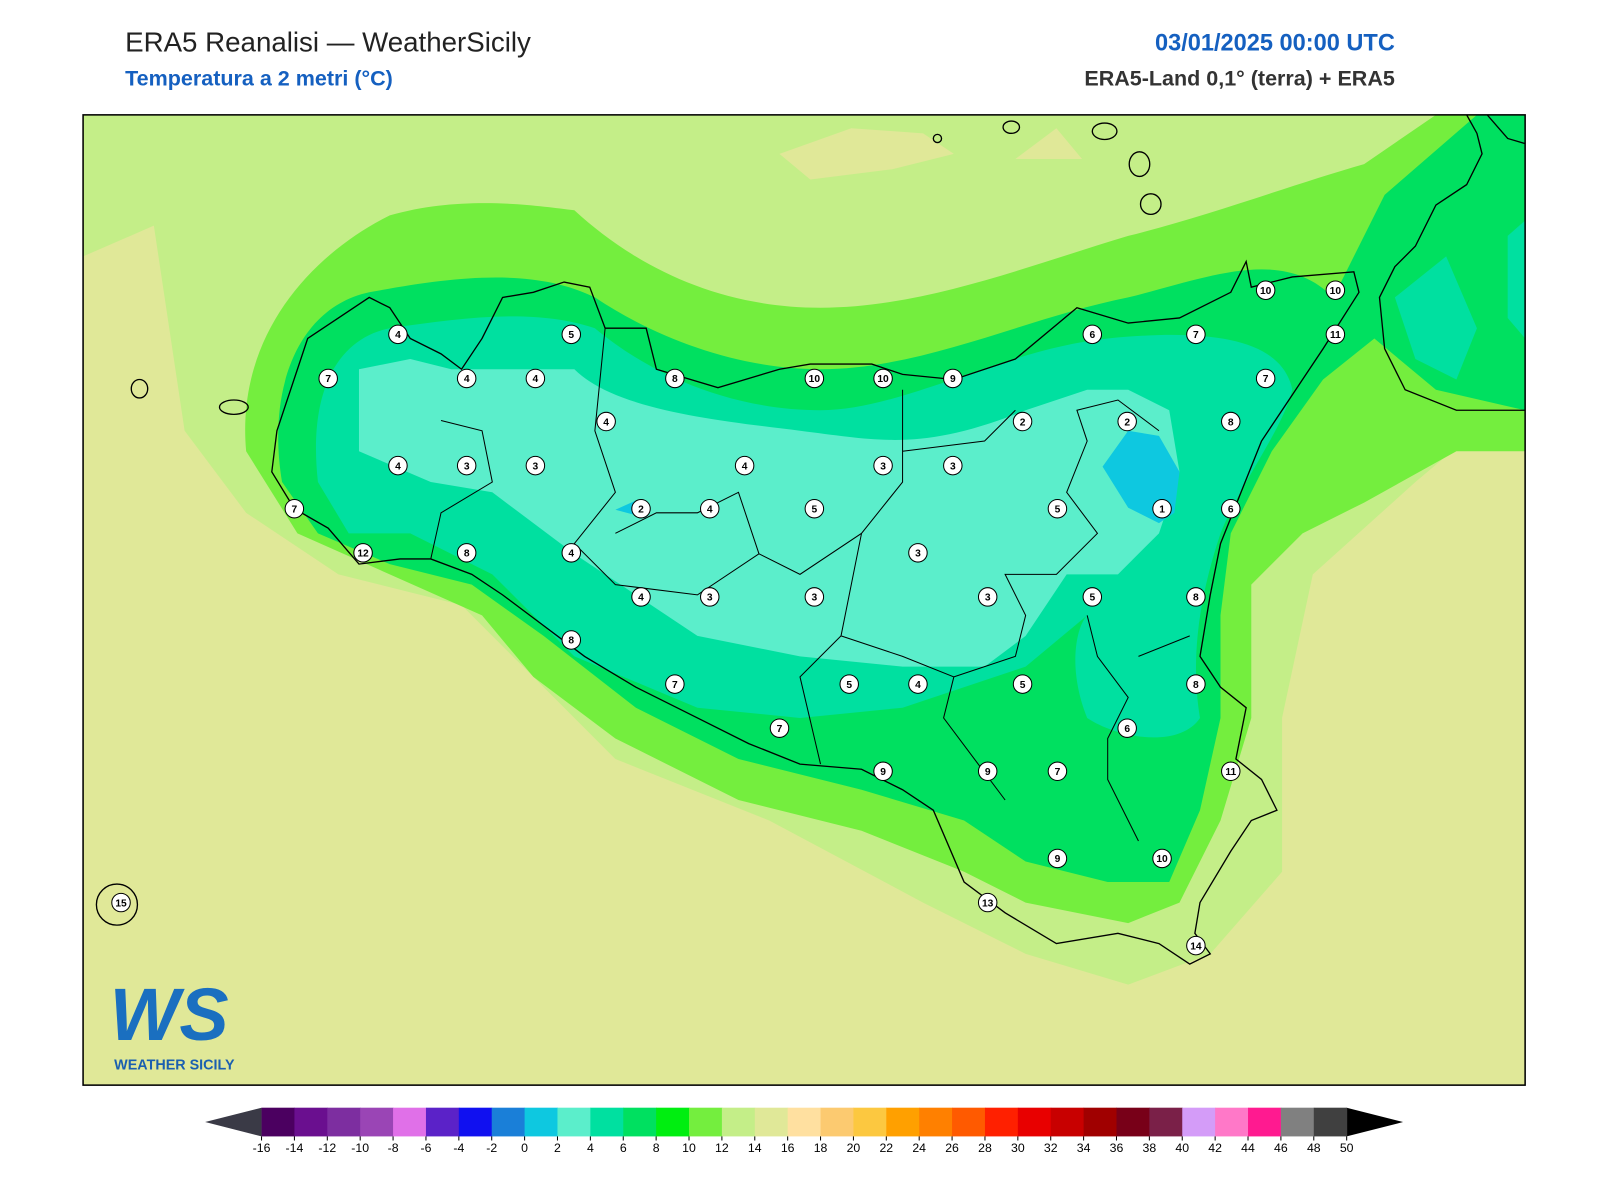 The width and height of the screenshot is (1600, 1200). Describe the element at coordinates (952, 1148) in the screenshot. I see `colorbar-tick-label: 26` at that location.